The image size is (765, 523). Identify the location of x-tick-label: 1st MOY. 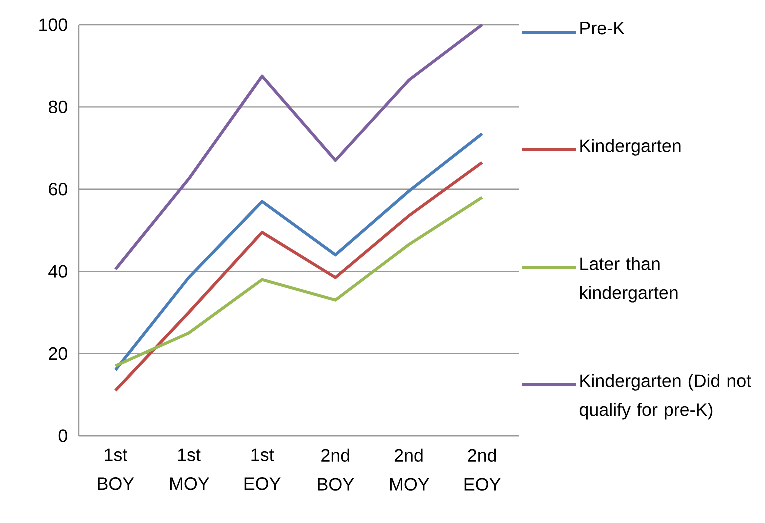
(190, 469).